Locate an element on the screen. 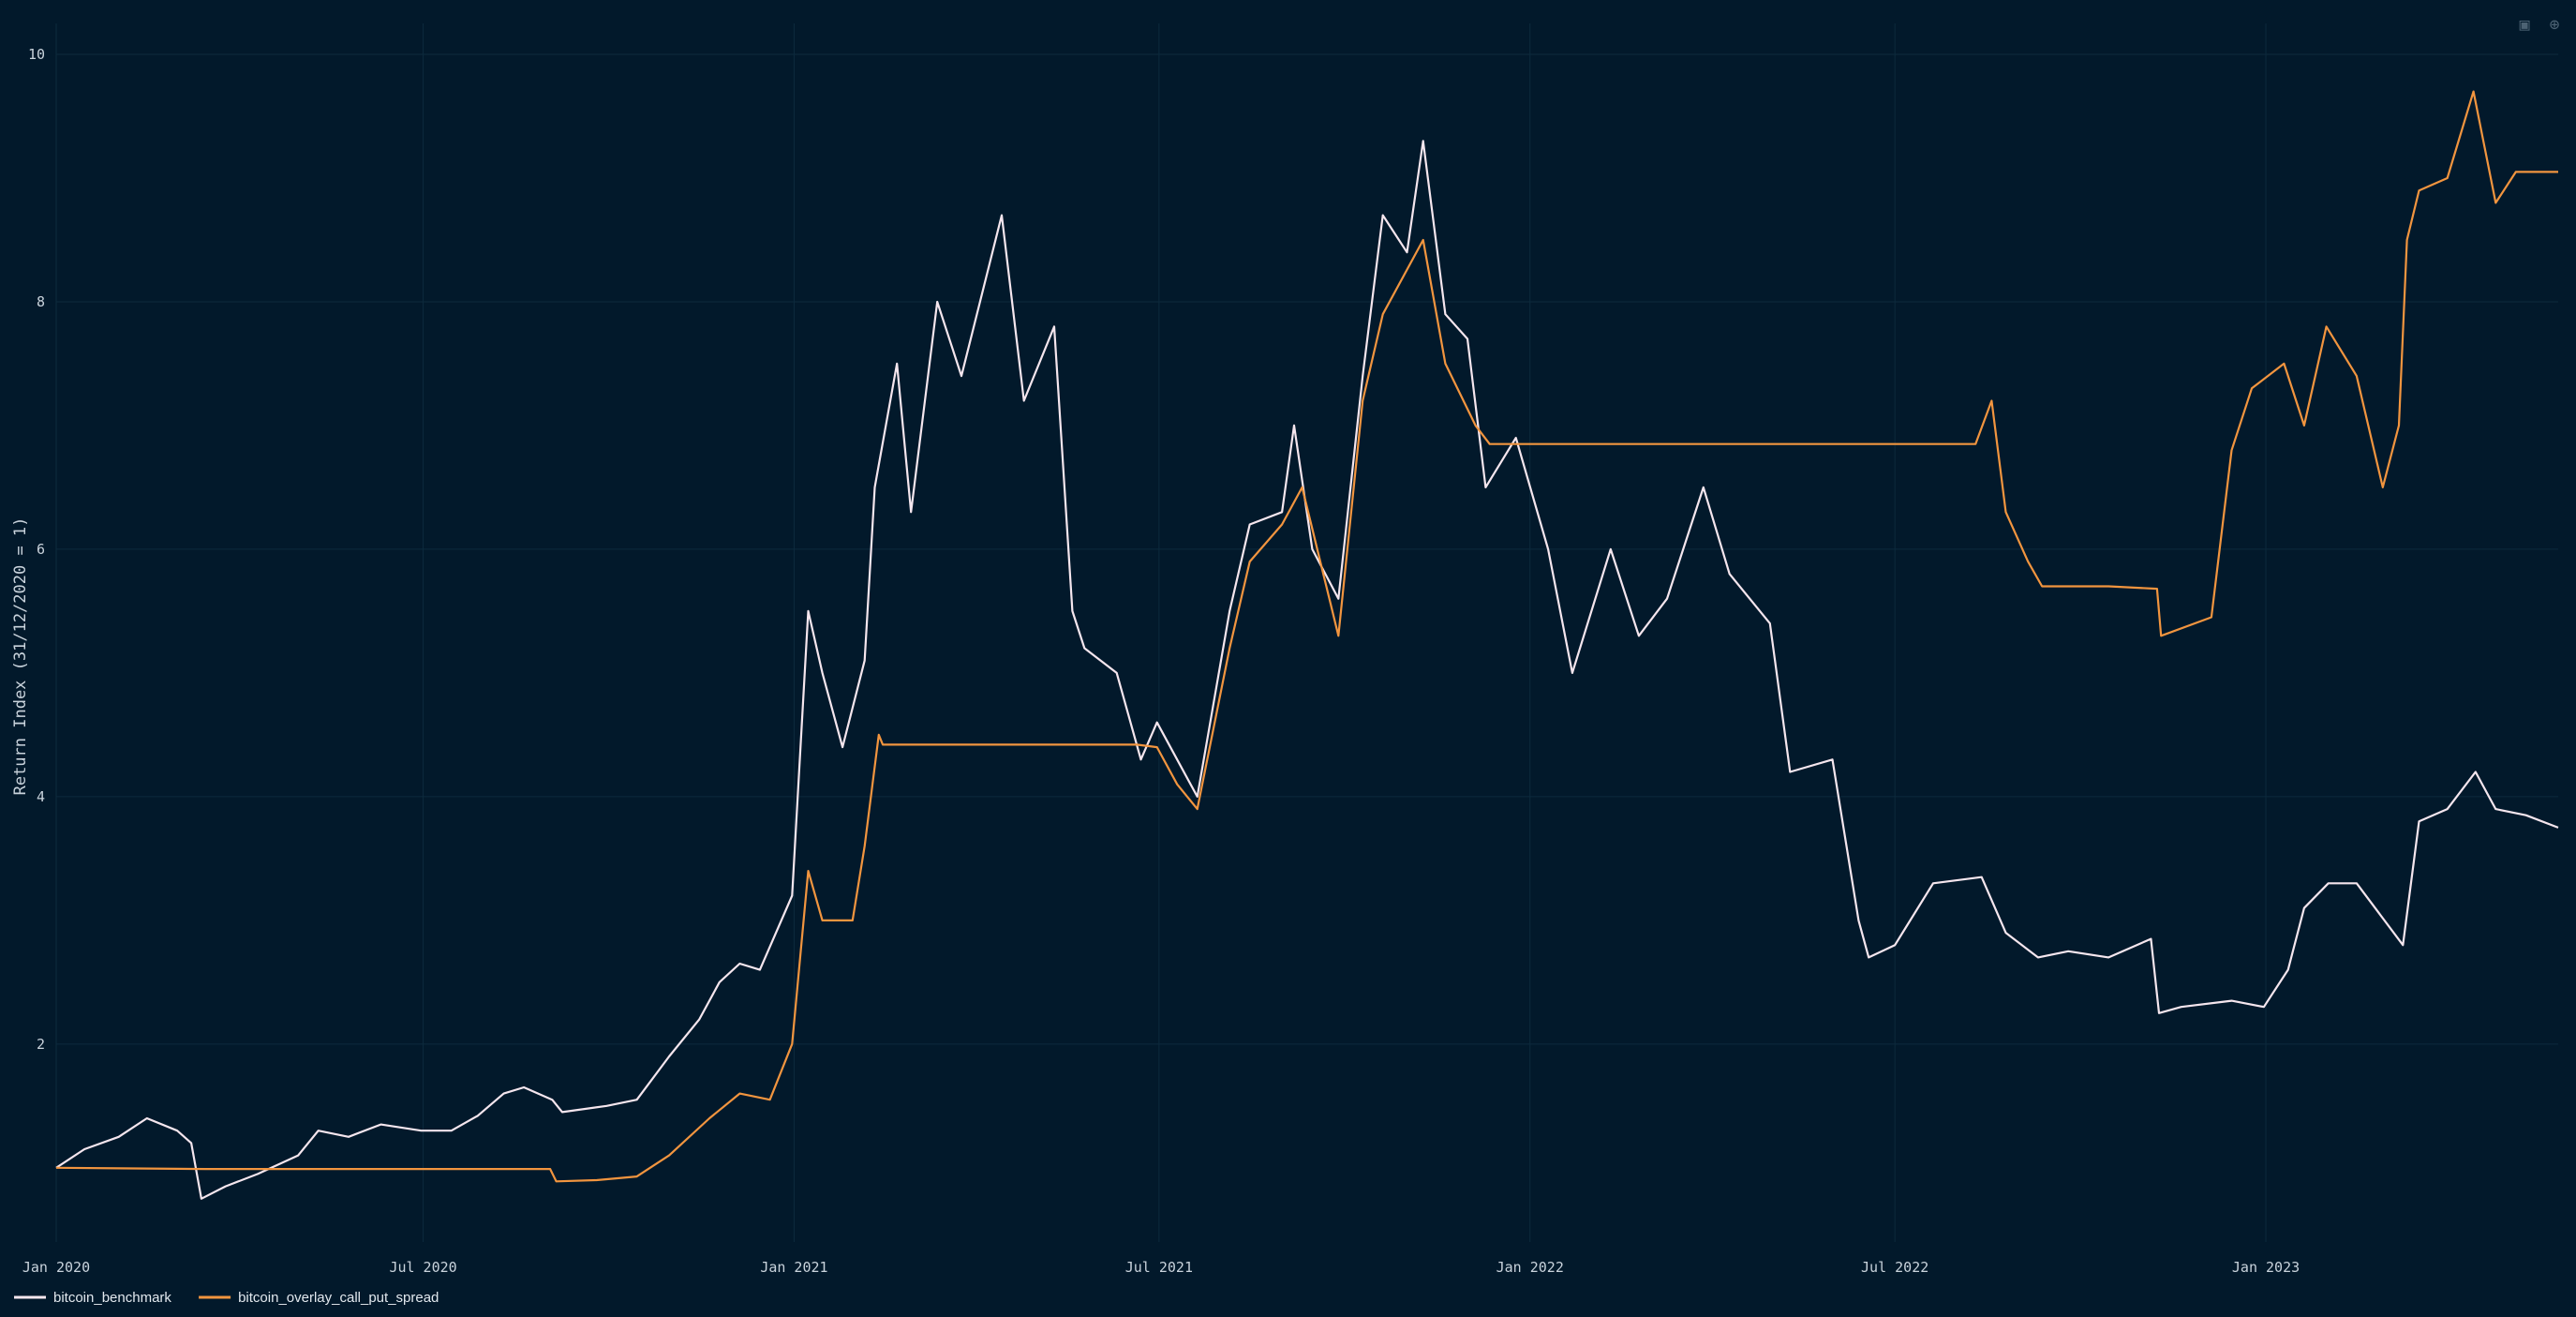  camera-icon: ▣ is located at coordinates (2524, 25).